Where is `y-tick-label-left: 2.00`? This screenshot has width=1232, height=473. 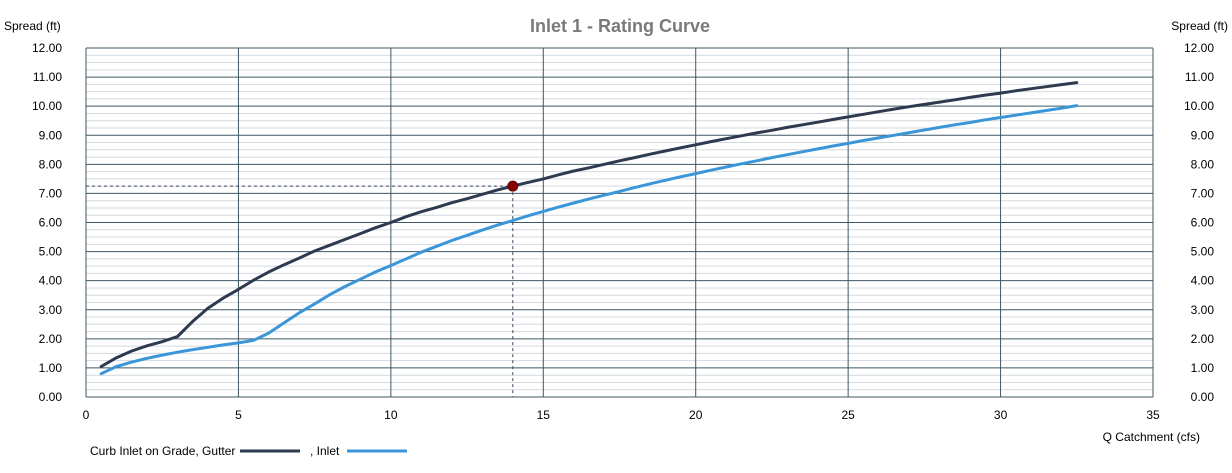
y-tick-label-left: 2.00 is located at coordinates (51, 339).